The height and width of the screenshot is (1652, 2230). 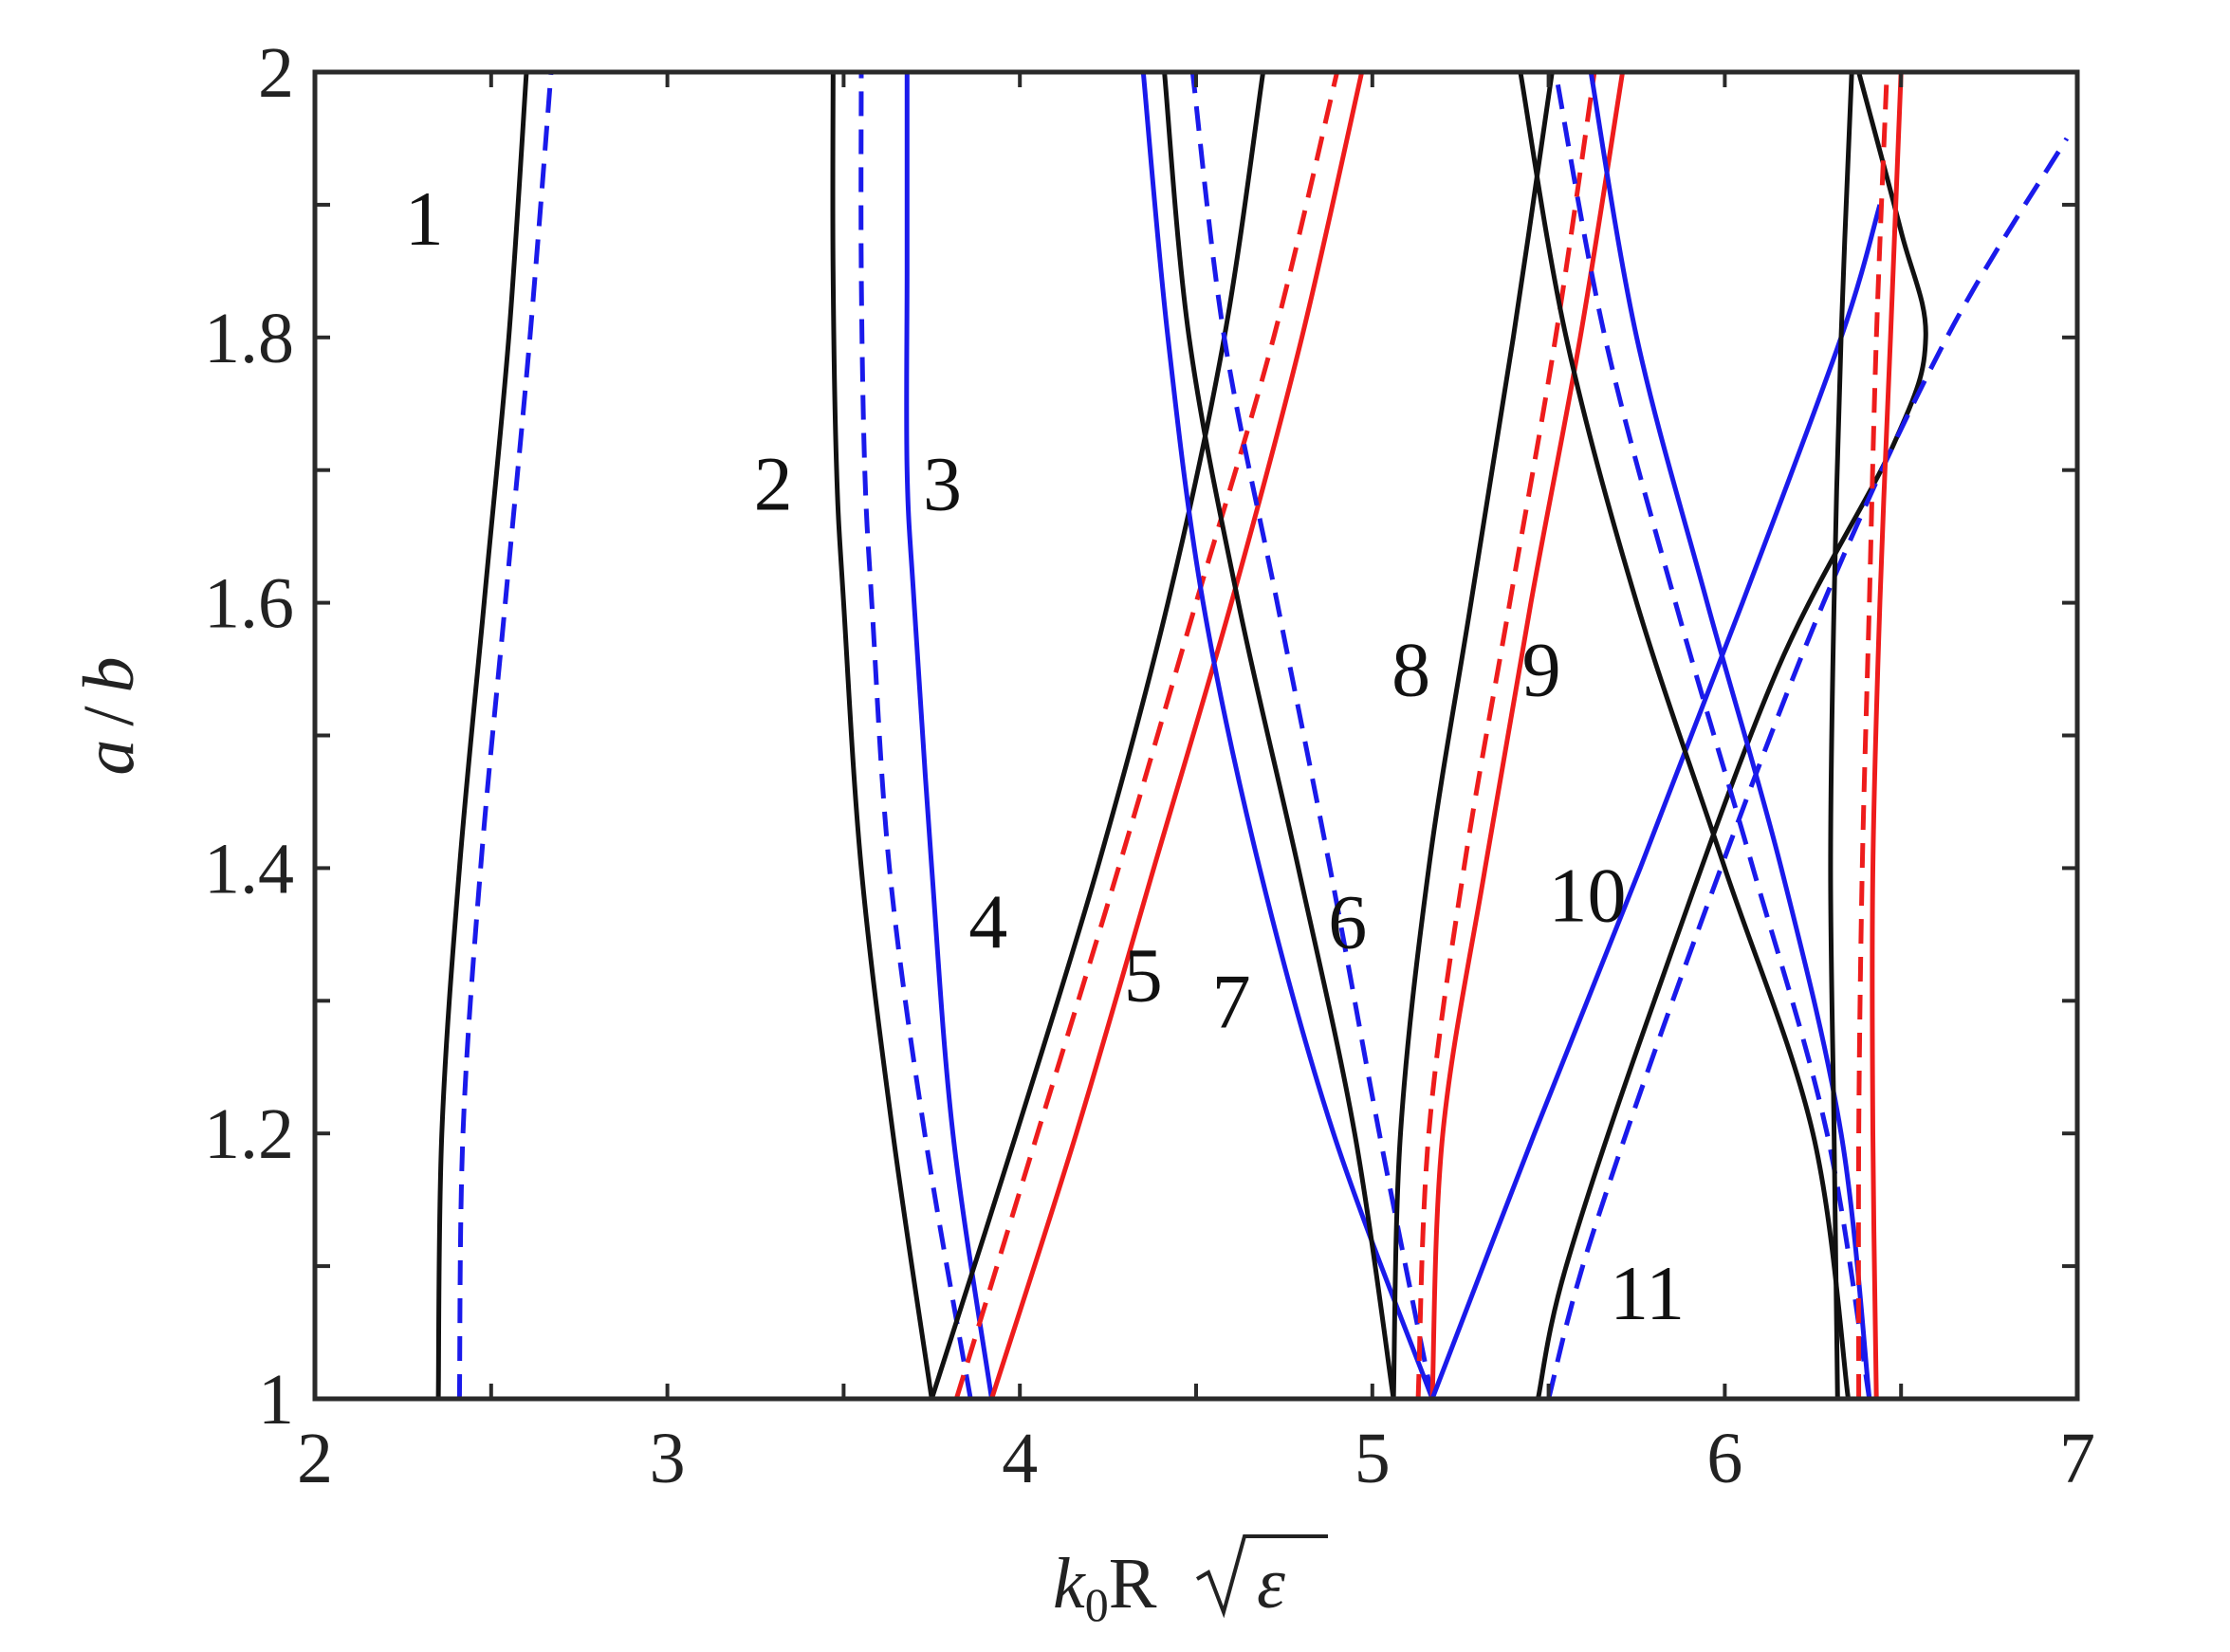 What do you see at coordinates (1231, 1001) in the screenshot?
I see `curve-label-7: 7` at bounding box center [1231, 1001].